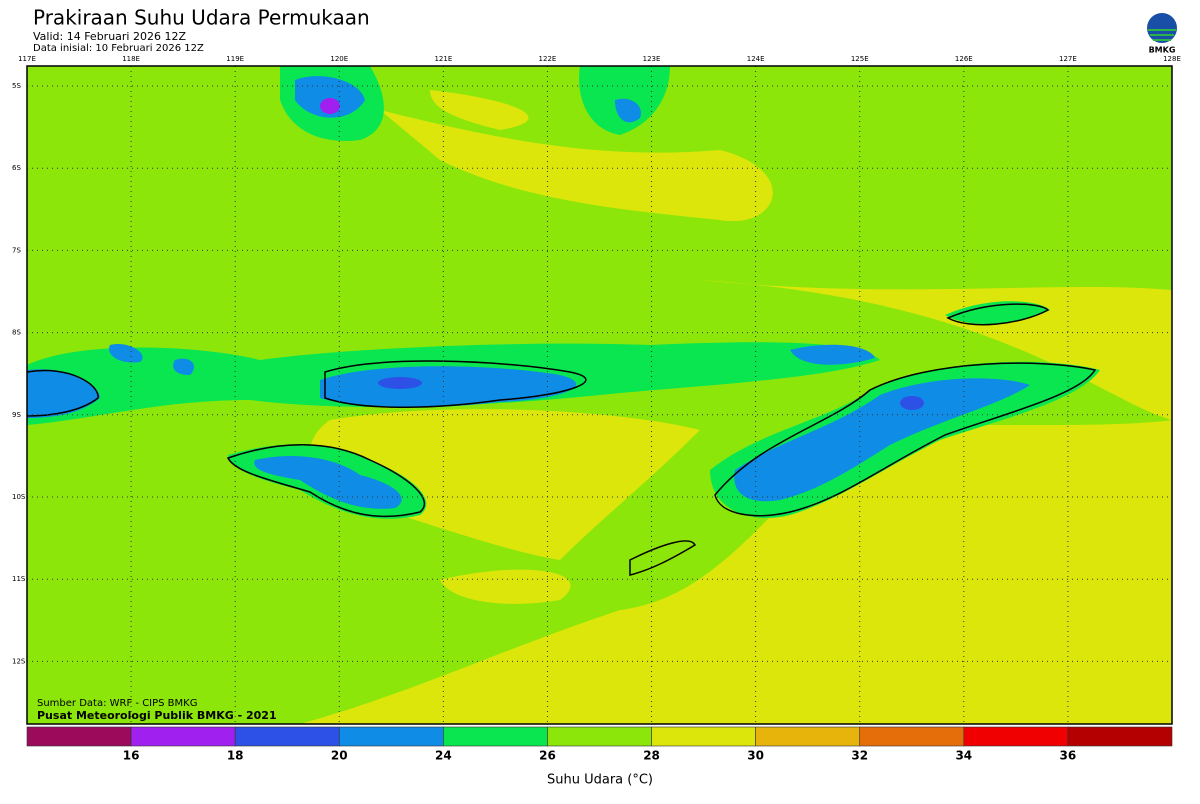 The image size is (1200, 804). I want to click on lon-label: 119E, so click(235, 59).